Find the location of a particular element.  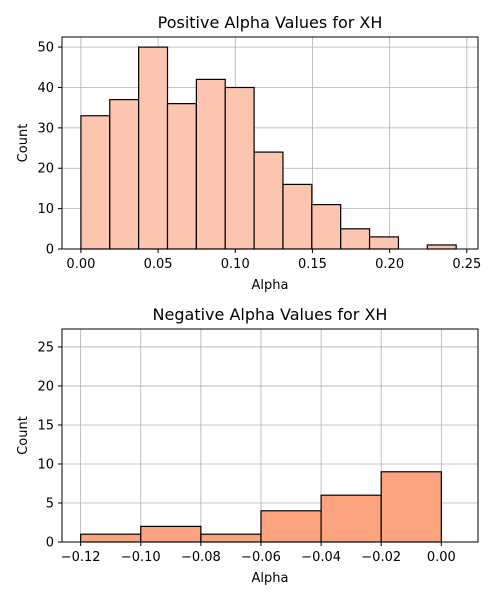

x-tick-label: 0.25 is located at coordinates (466, 264).